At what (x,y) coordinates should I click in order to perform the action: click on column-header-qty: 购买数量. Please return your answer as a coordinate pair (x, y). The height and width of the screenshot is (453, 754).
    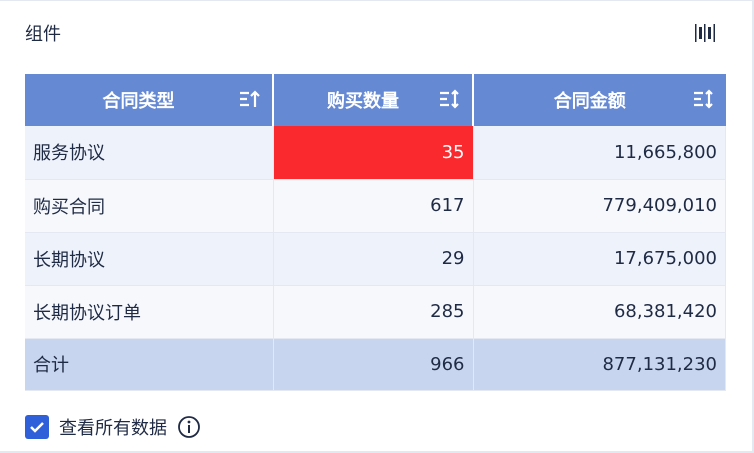
    Looking at the image, I should click on (373, 100).